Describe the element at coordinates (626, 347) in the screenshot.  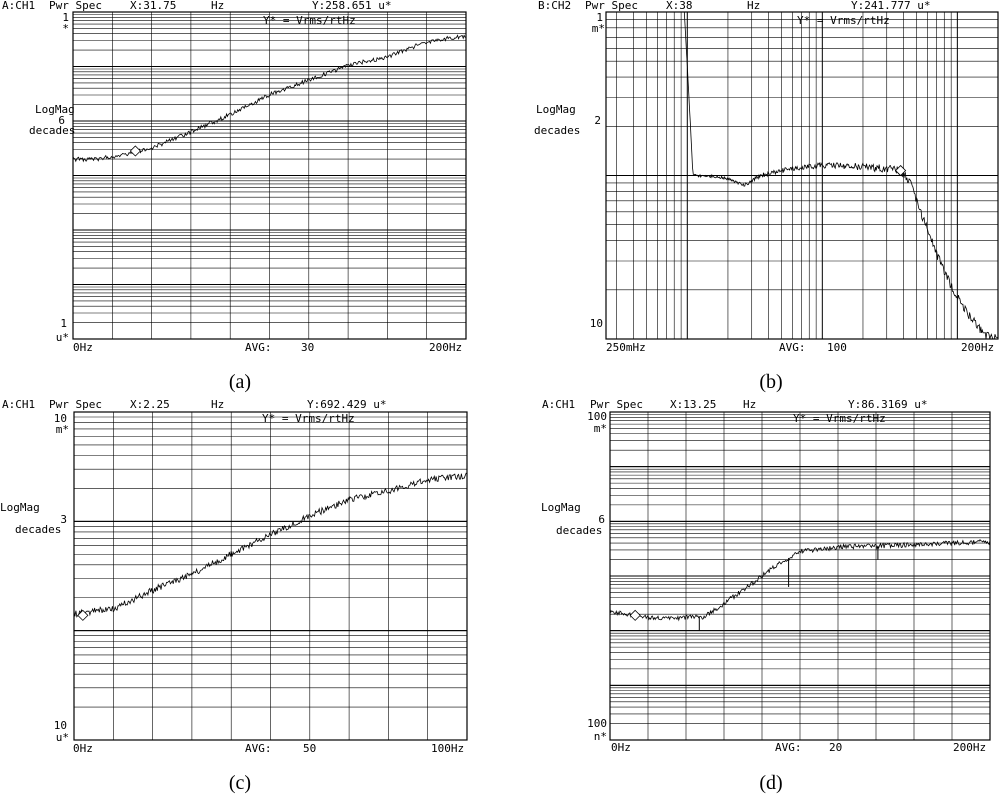
I see `x-start-label: 250mHz` at that location.